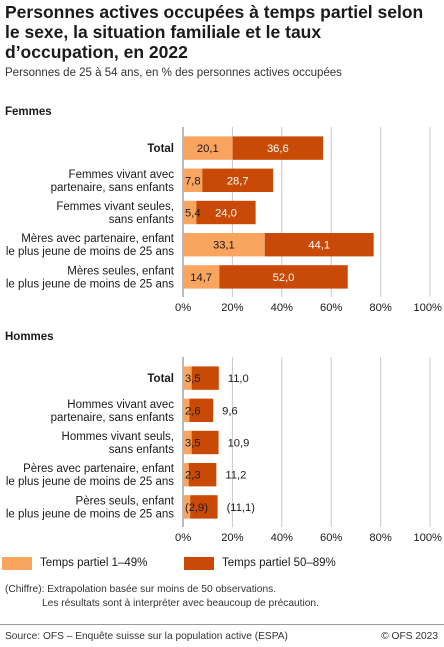 Image resolution: width=444 pixels, height=647 pixels. Describe the element at coordinates (141, 450) in the screenshot. I see `category-label-line-hommes: sans enfants` at that location.